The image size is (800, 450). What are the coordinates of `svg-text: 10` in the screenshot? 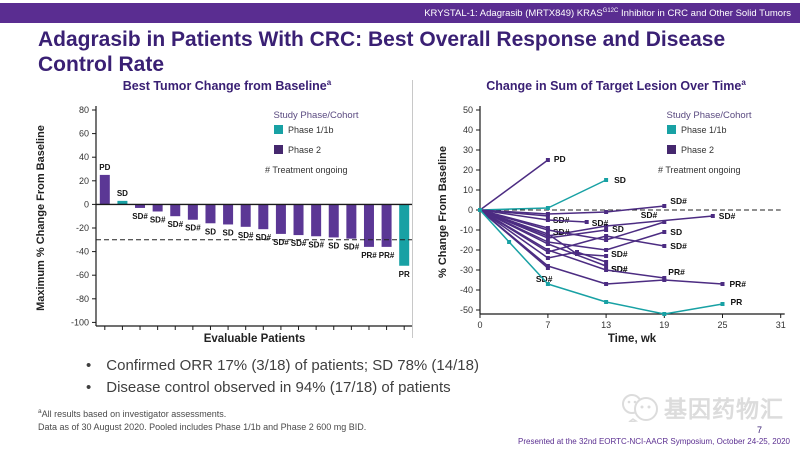 It's located at (468, 190).